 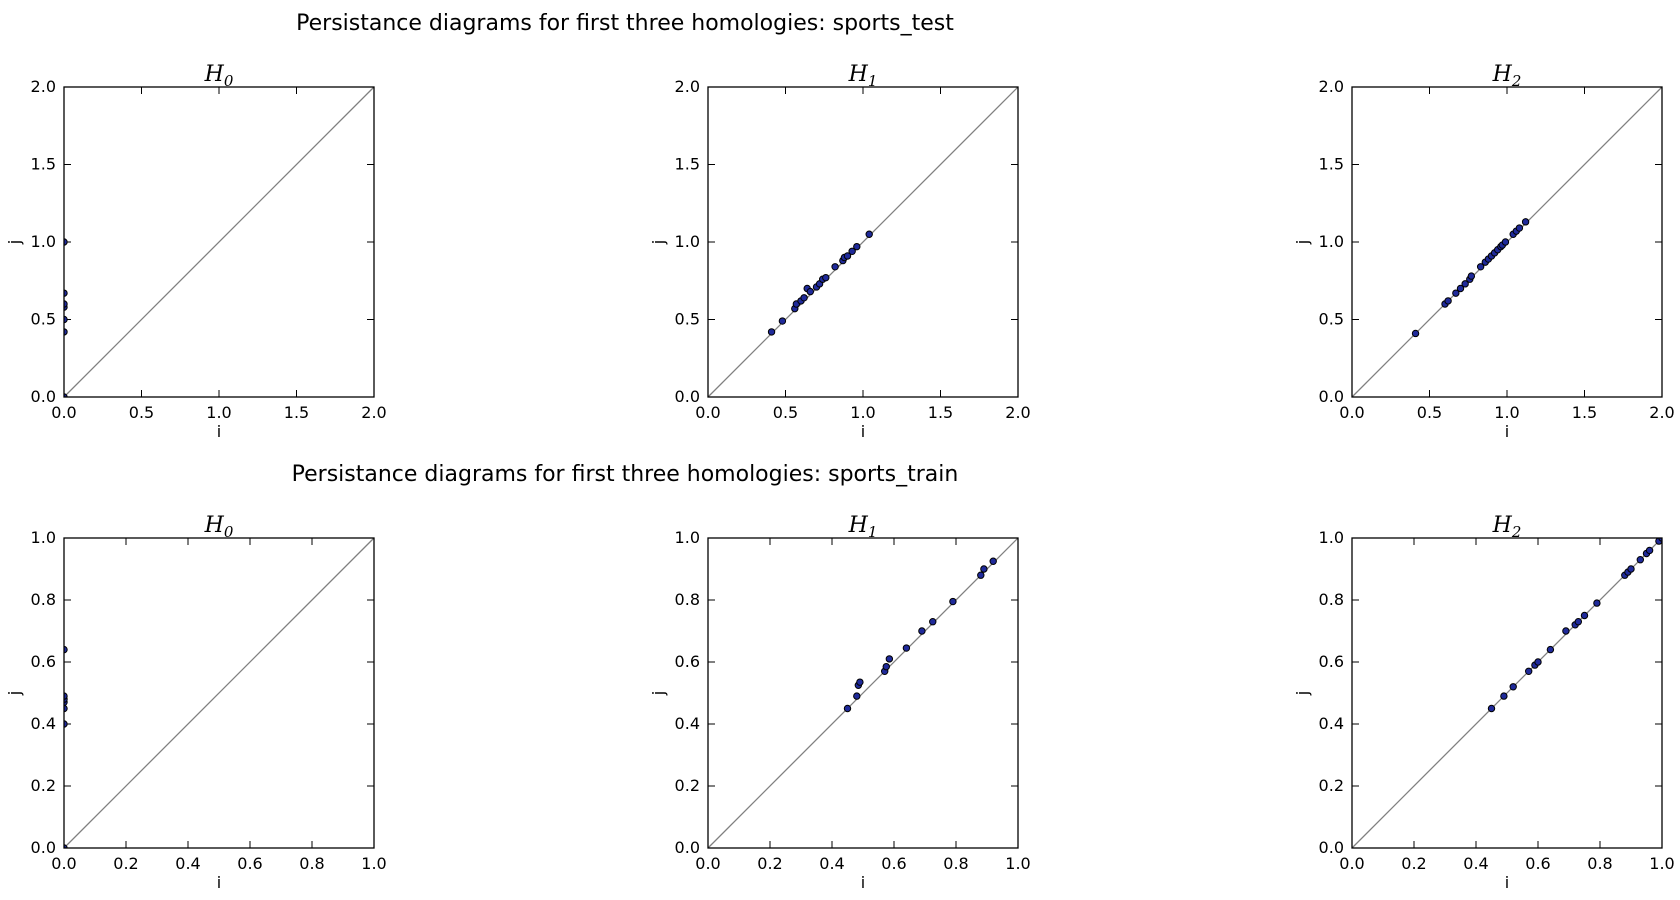 I want to click on panel-6: 0.00.0 0.2 0.2 0.4 0.4 0.6 0.6 0.8 0.8 1.0 1.0 H2 i j, so click(x=1484, y=702).